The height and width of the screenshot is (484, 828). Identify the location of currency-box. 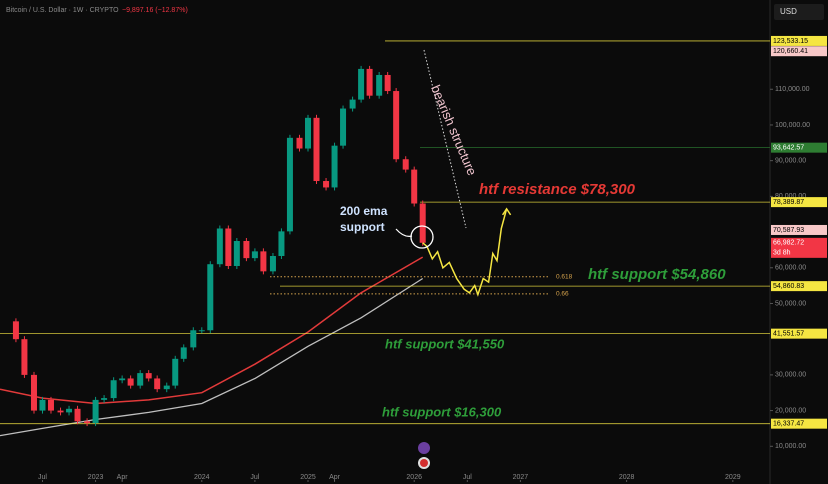
(799, 12).